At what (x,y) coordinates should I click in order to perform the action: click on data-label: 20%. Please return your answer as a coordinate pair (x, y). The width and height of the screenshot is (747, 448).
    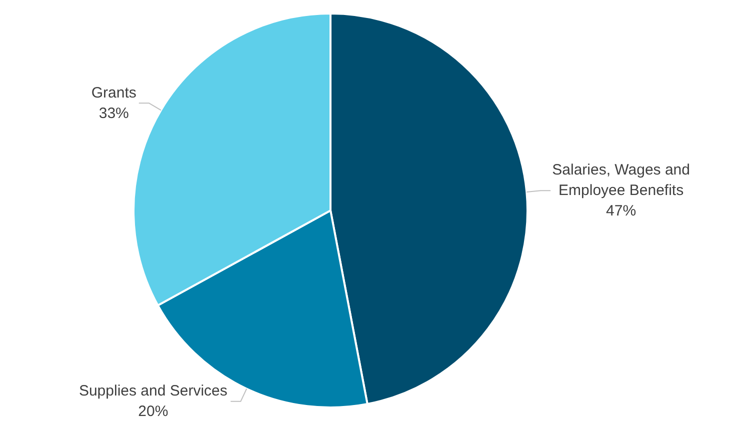
    Looking at the image, I should click on (153, 411).